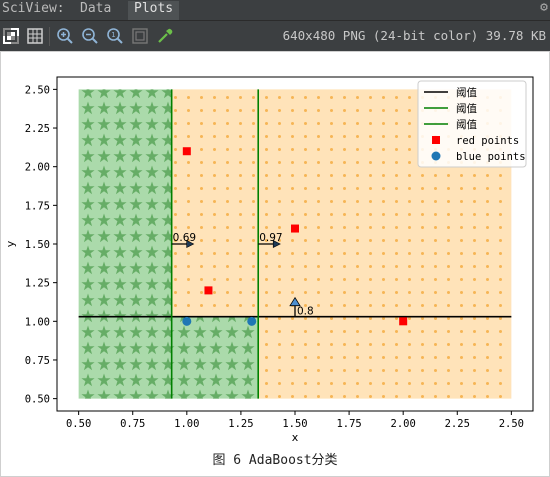 This screenshot has height=477, width=550. I want to click on legend-label: blue points, so click(491, 157).